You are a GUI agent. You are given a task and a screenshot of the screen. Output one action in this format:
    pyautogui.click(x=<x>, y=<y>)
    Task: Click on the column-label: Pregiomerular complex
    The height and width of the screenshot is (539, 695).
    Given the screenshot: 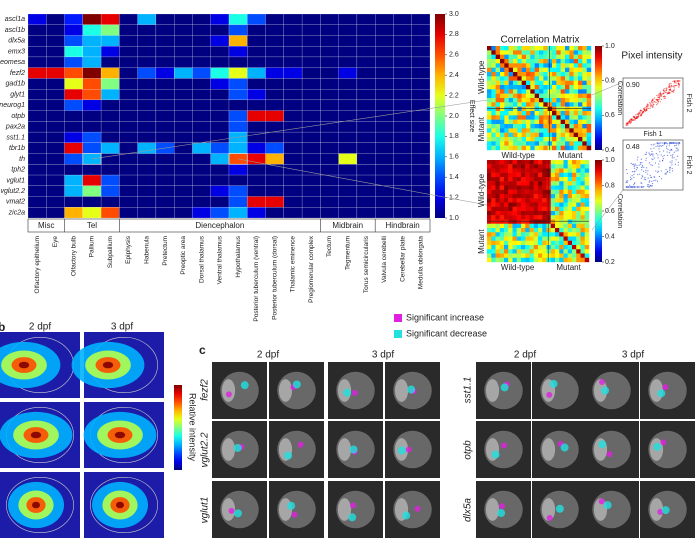 What is the action you would take?
    pyautogui.click(x=311, y=269)
    